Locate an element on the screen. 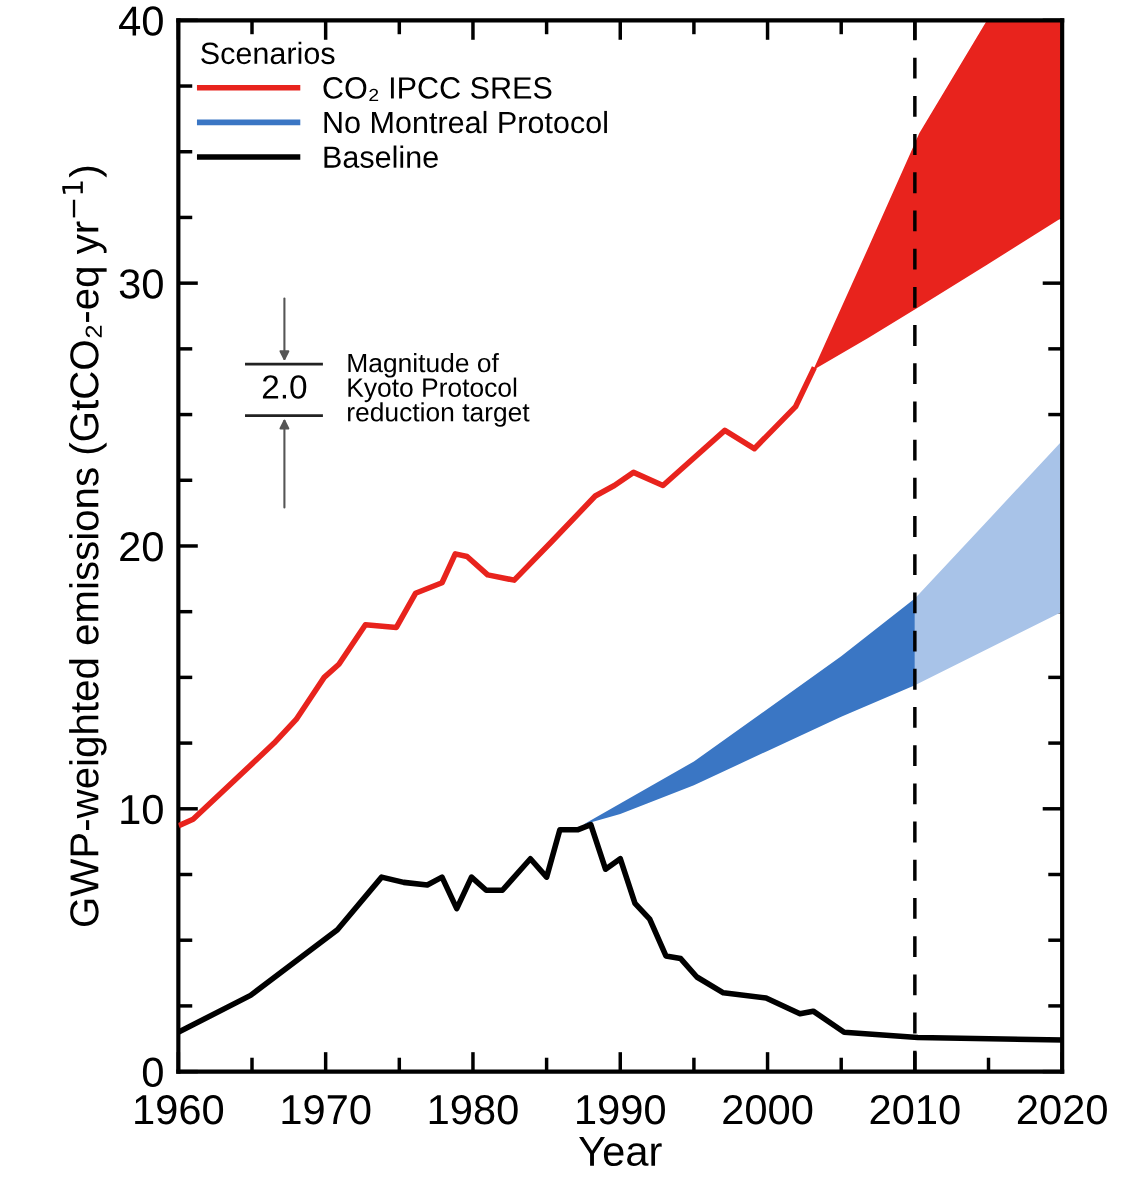 This screenshot has height=1196, width=1136. x-tick-label: 1990 is located at coordinates (621, 1109).